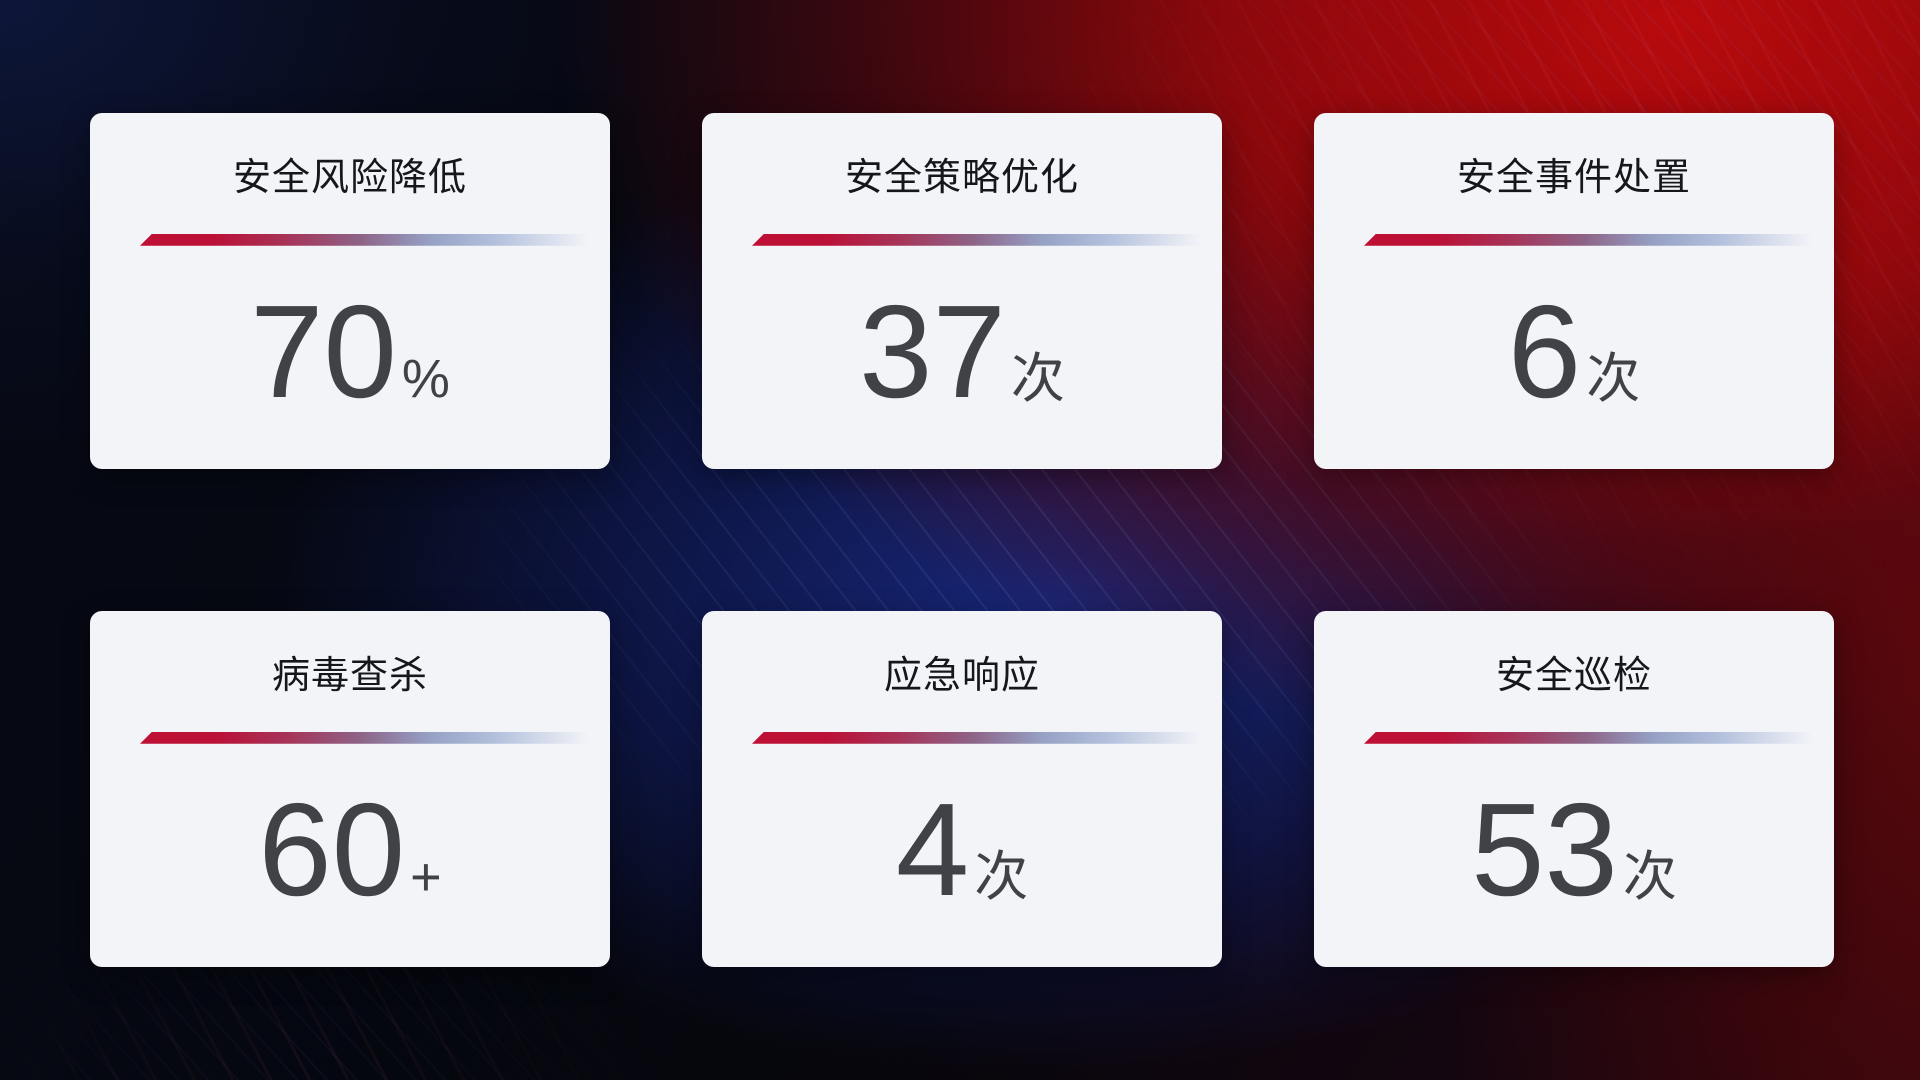 This screenshot has height=1080, width=1920. I want to click on value-row: 6 次, so click(1574, 351).